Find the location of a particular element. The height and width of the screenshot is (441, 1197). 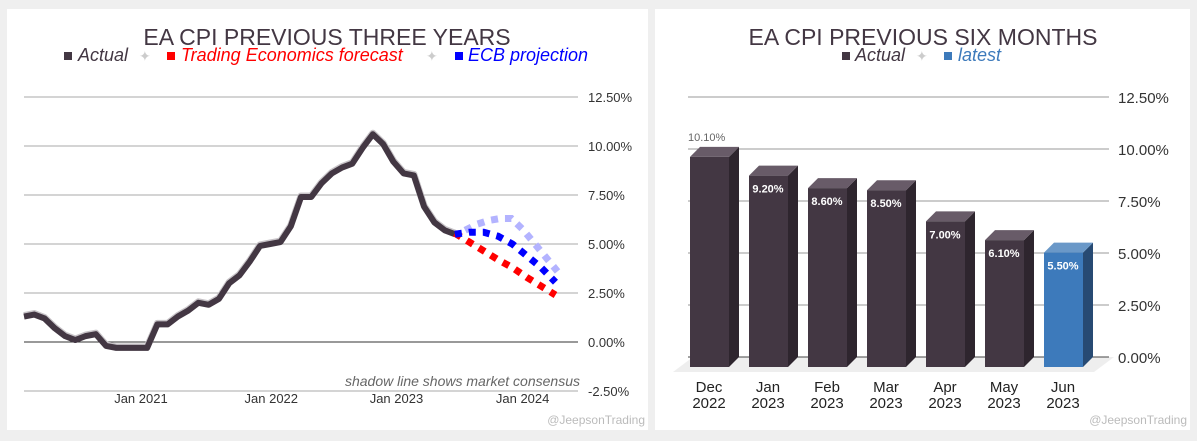

x-tick-label-month: May is located at coordinates (1004, 387).